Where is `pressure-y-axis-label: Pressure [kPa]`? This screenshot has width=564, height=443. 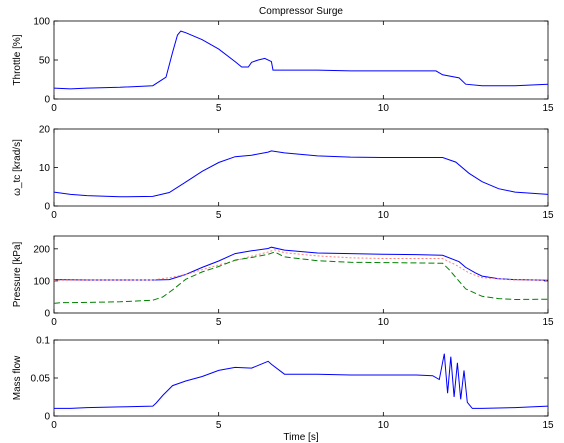
pressure-y-axis-label: Pressure [kPa] is located at coordinates (17, 274).